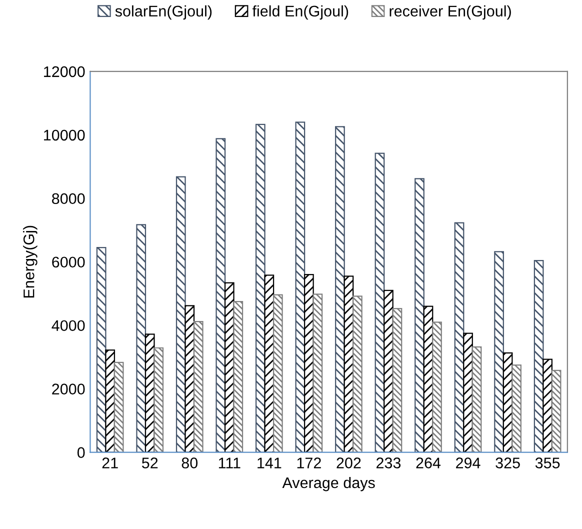 The height and width of the screenshot is (529, 582). I want to click on y-tick-label: 2000, so click(68, 389).